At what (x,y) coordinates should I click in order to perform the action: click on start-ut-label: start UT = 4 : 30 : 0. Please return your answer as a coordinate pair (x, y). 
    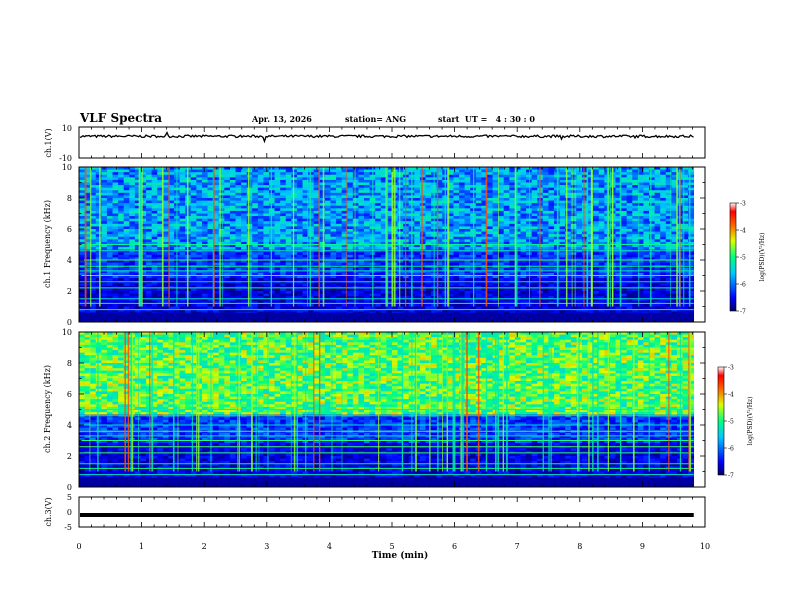
    Looking at the image, I should click on (486, 119).